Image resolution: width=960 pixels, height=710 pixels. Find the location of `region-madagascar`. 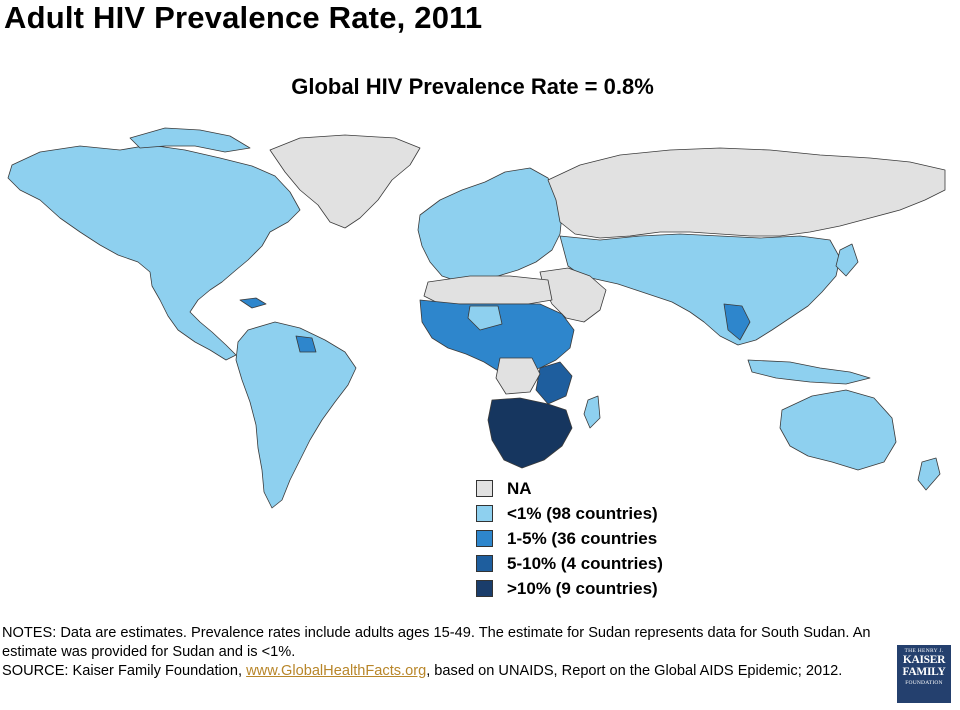

region-madagascar is located at coordinates (592, 412).